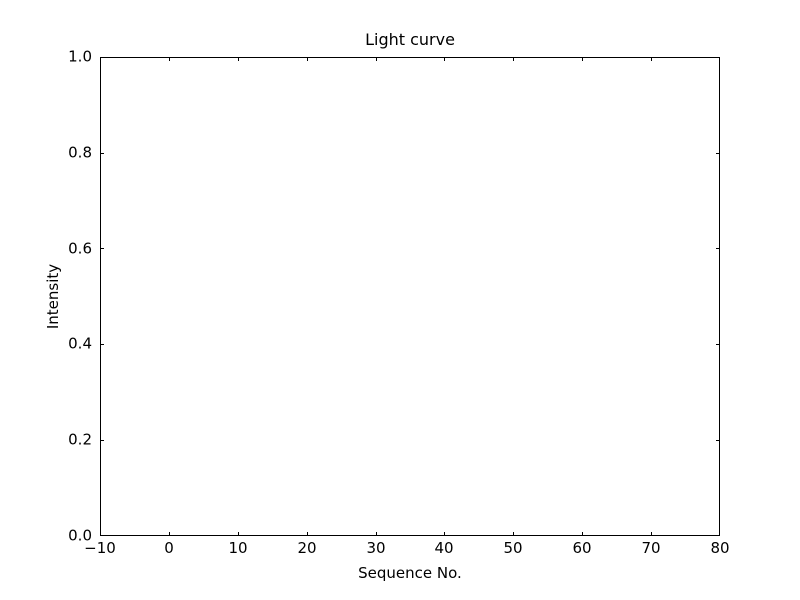 This screenshot has width=800, height=600. Describe the element at coordinates (80, 56) in the screenshot. I see `y-tick-label: 1.0` at that location.